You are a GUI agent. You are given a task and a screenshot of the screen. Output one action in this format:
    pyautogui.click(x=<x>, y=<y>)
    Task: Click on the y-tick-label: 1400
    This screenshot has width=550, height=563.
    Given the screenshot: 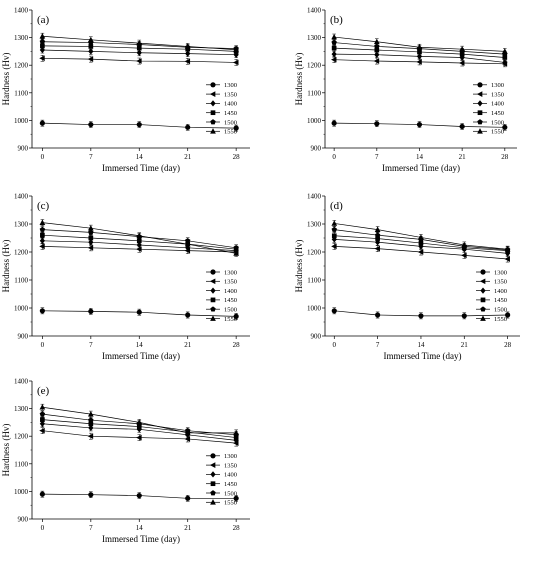 What is the action you would take?
    pyautogui.click(x=21, y=197)
    